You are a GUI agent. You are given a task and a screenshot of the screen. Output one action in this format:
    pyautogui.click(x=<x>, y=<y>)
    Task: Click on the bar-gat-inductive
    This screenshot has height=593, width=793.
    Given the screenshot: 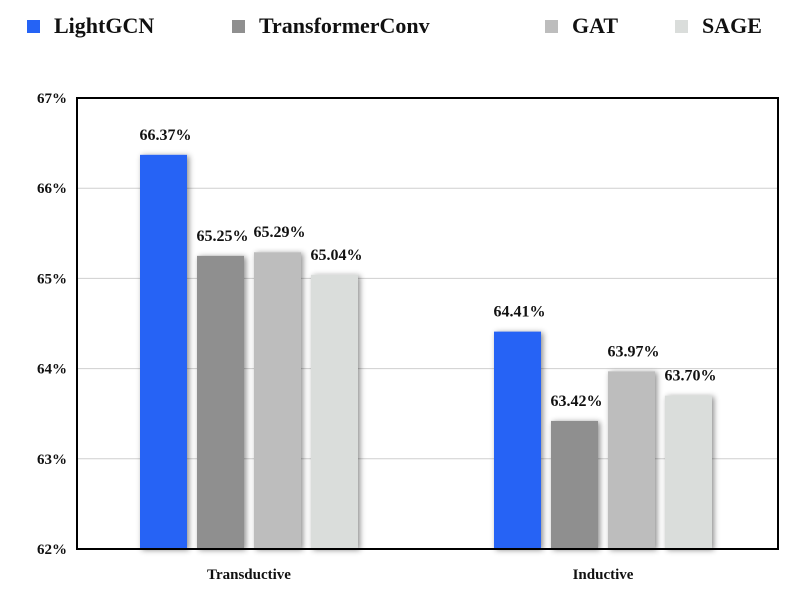 What is the action you would take?
    pyautogui.click(x=631, y=460)
    